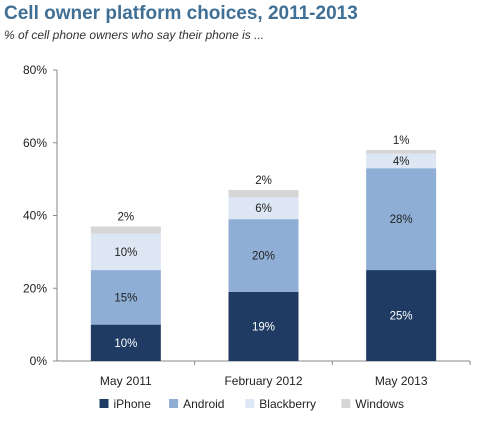 The height and width of the screenshot is (422, 501). I want to click on x-category-label: May 2011, so click(126, 381).